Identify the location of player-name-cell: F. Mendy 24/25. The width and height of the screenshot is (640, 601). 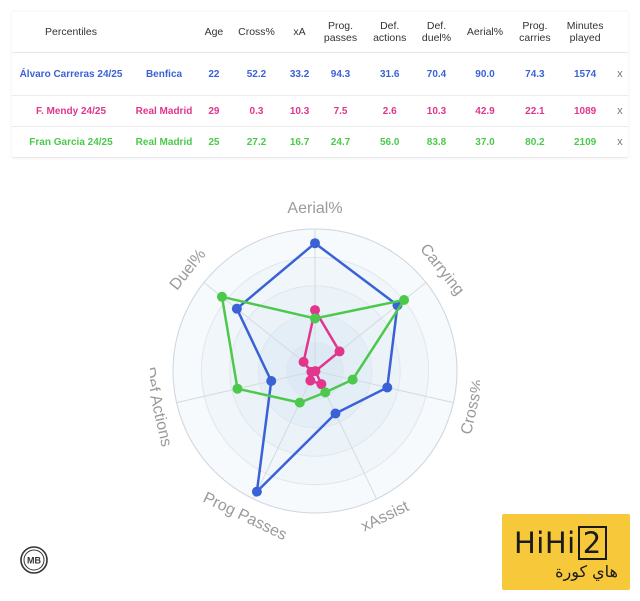
(71, 111).